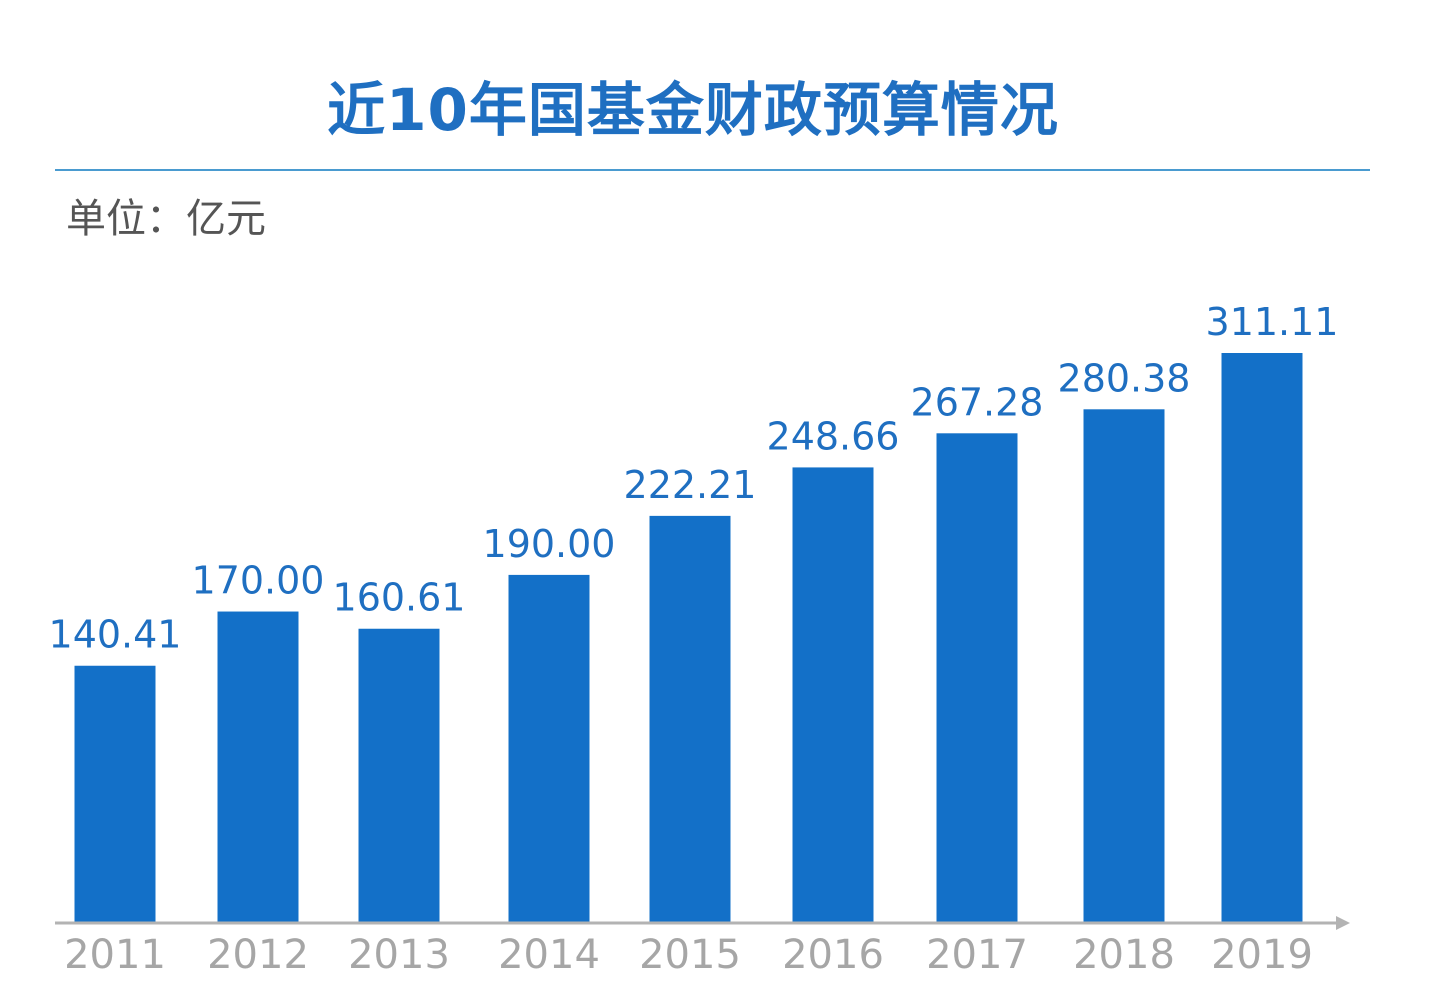 This screenshot has width=1433, height=1002. Describe the element at coordinates (1262, 638) in the screenshot. I see `bar-2019` at that location.